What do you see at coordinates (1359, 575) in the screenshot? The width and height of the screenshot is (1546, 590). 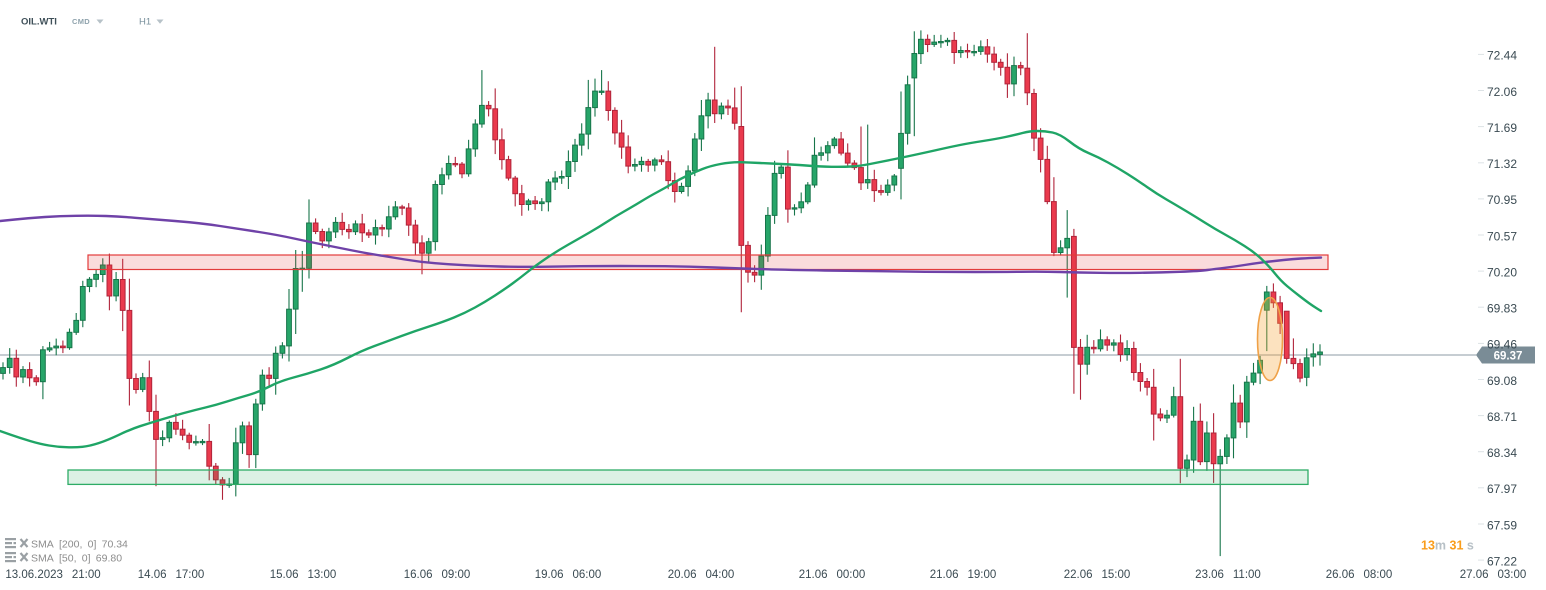 I see `svg-text: 26.06 08:00` at bounding box center [1359, 575].